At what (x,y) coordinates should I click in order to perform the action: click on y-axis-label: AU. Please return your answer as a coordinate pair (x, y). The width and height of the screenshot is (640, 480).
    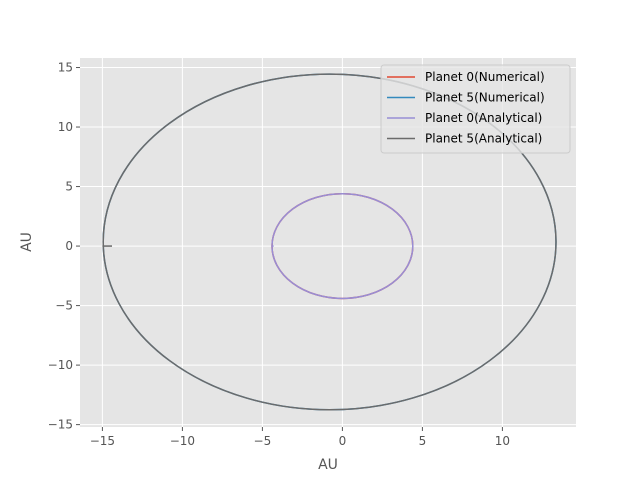
    Looking at the image, I should click on (27, 242).